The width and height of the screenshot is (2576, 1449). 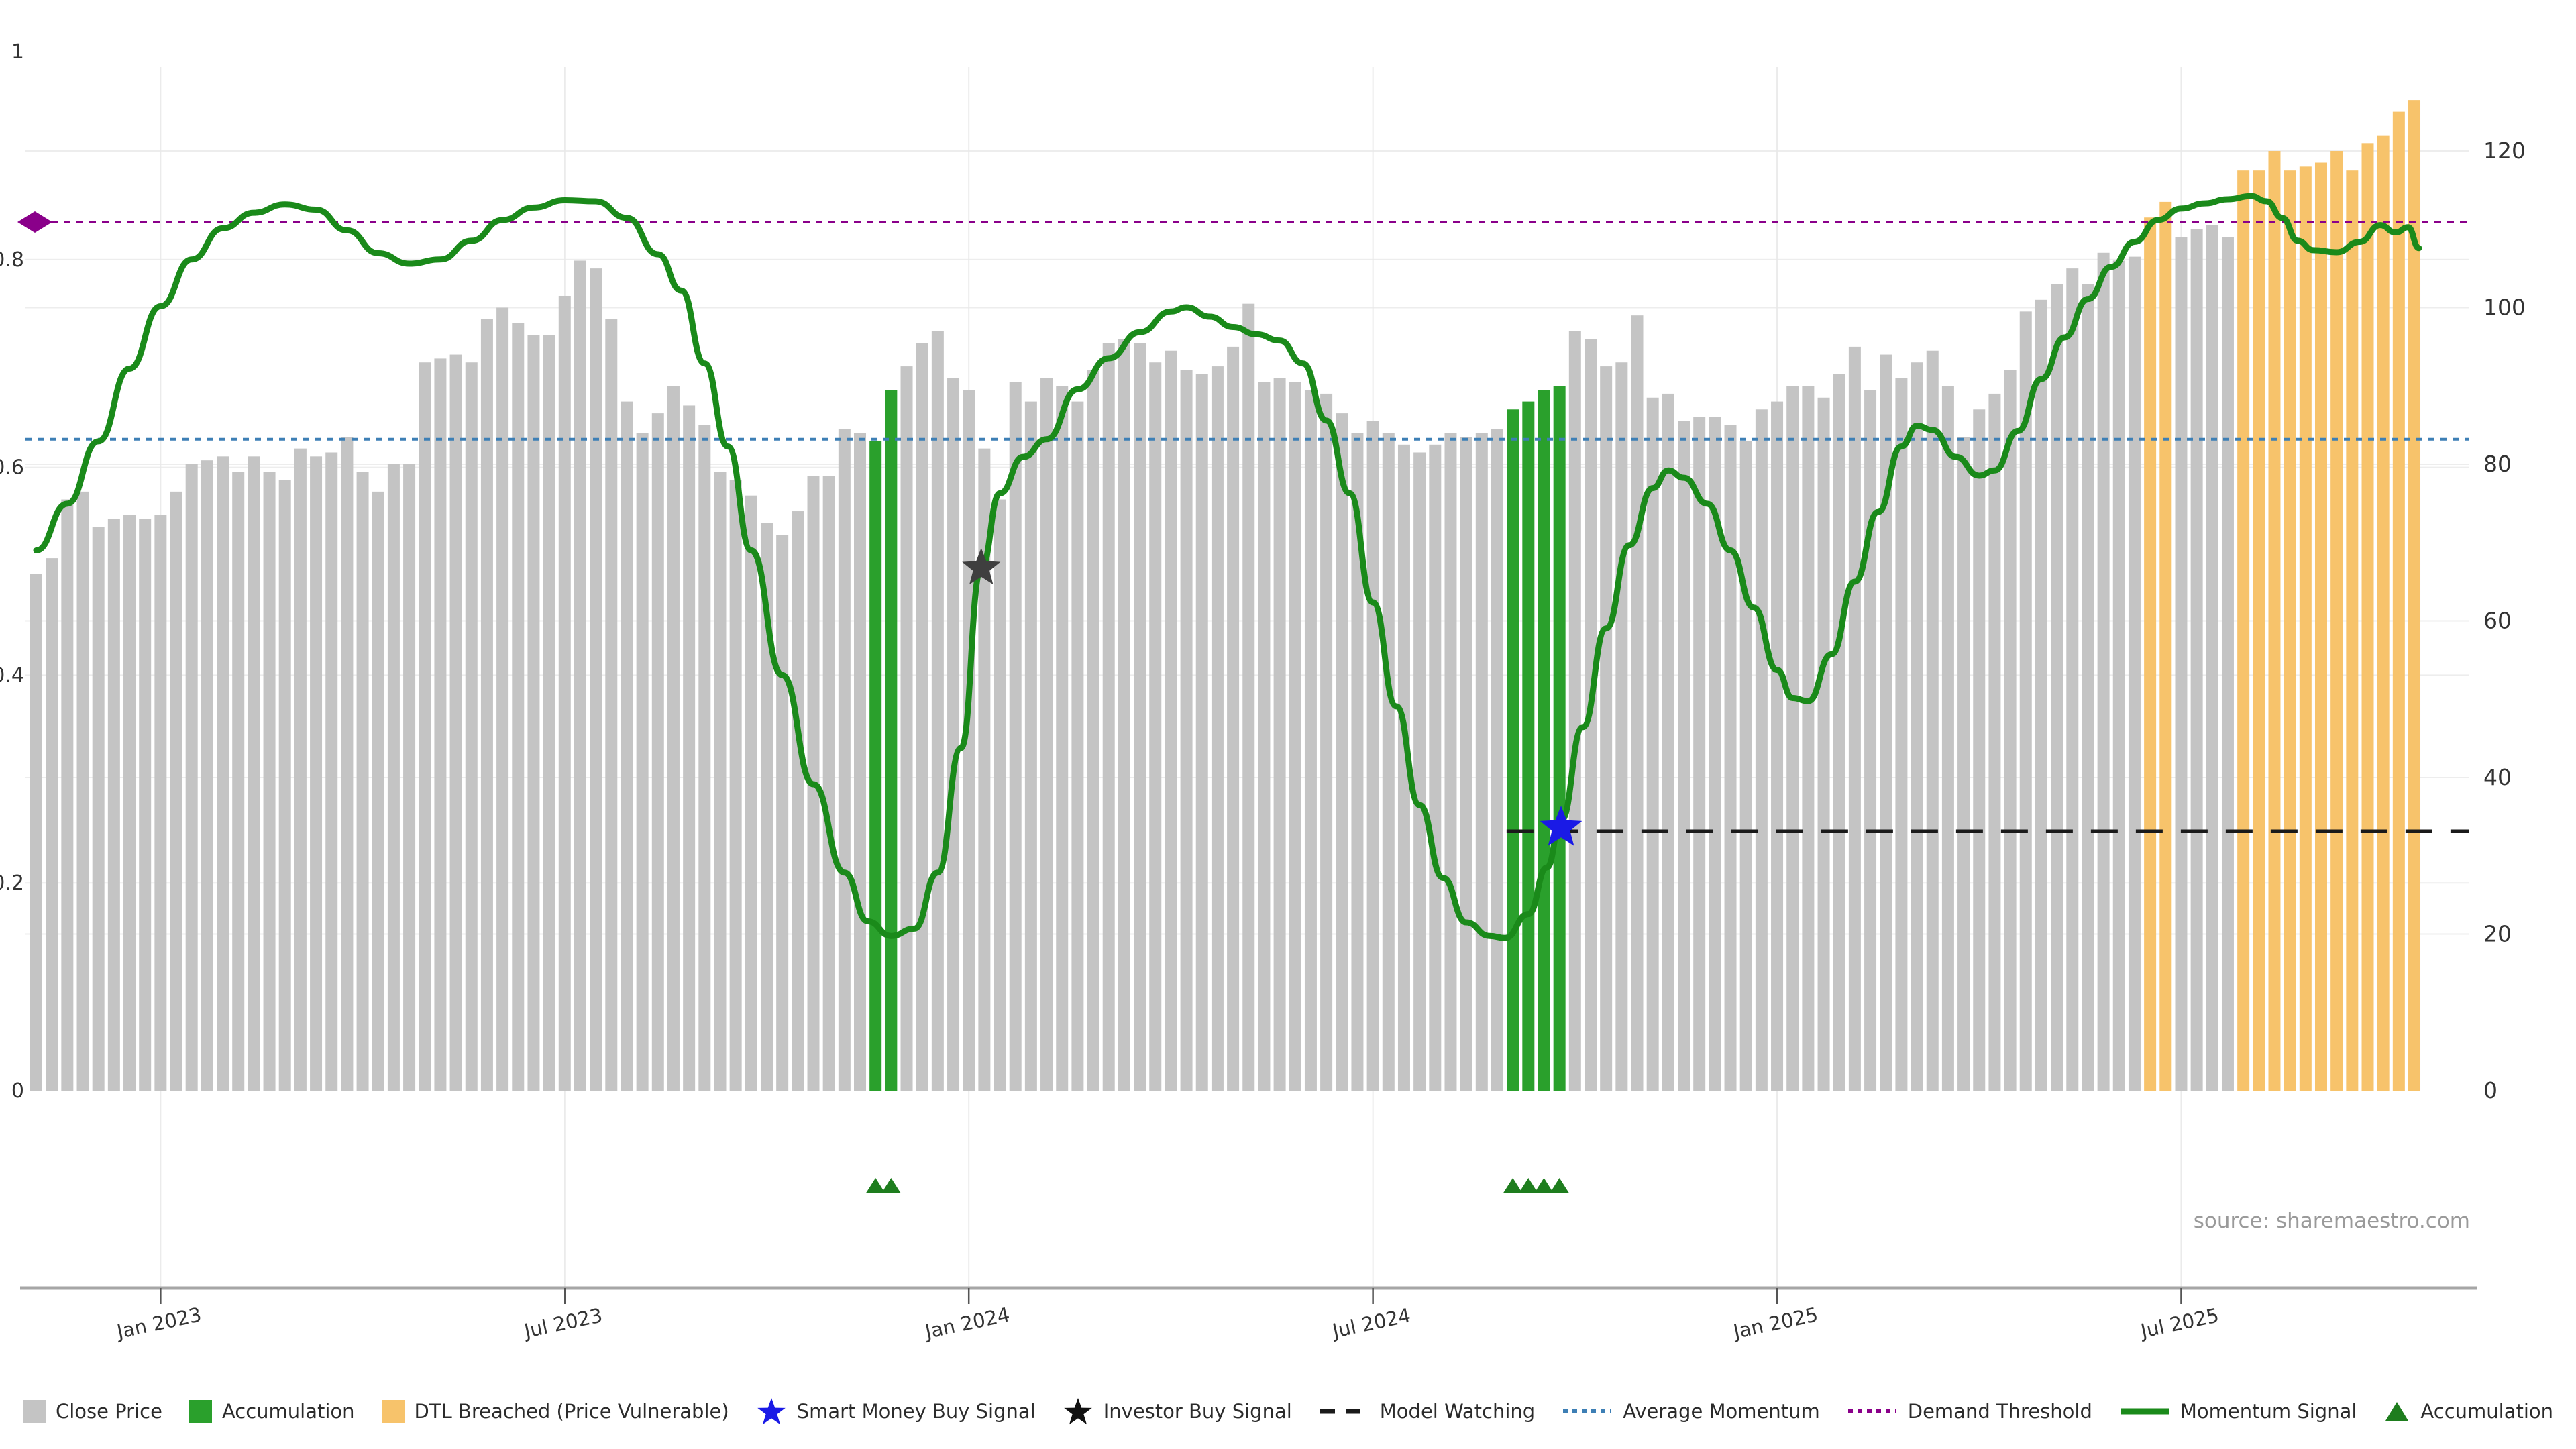 What do you see at coordinates (1528, 746) in the screenshot?
I see `accumulation-bar` at bounding box center [1528, 746].